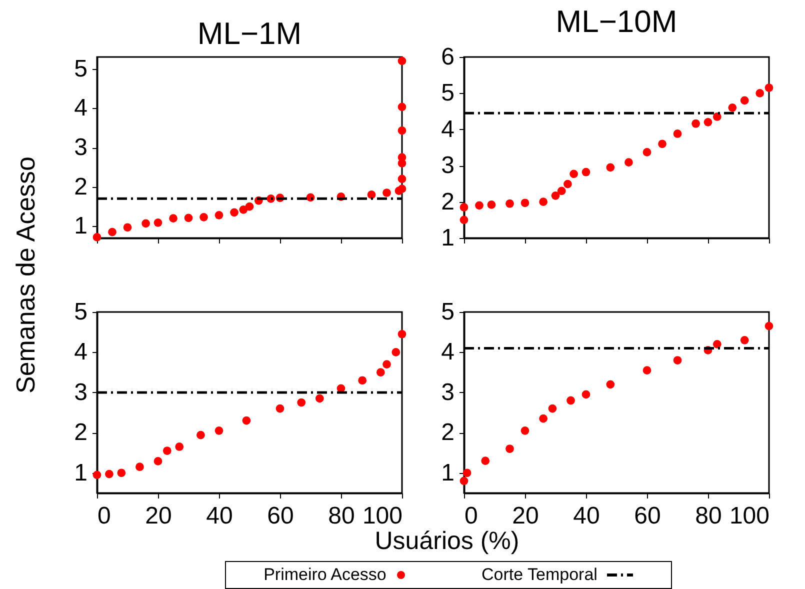 This screenshot has height=589, width=805. Describe the element at coordinates (647, 516) in the screenshot. I see `x-tick-label: 60` at that location.